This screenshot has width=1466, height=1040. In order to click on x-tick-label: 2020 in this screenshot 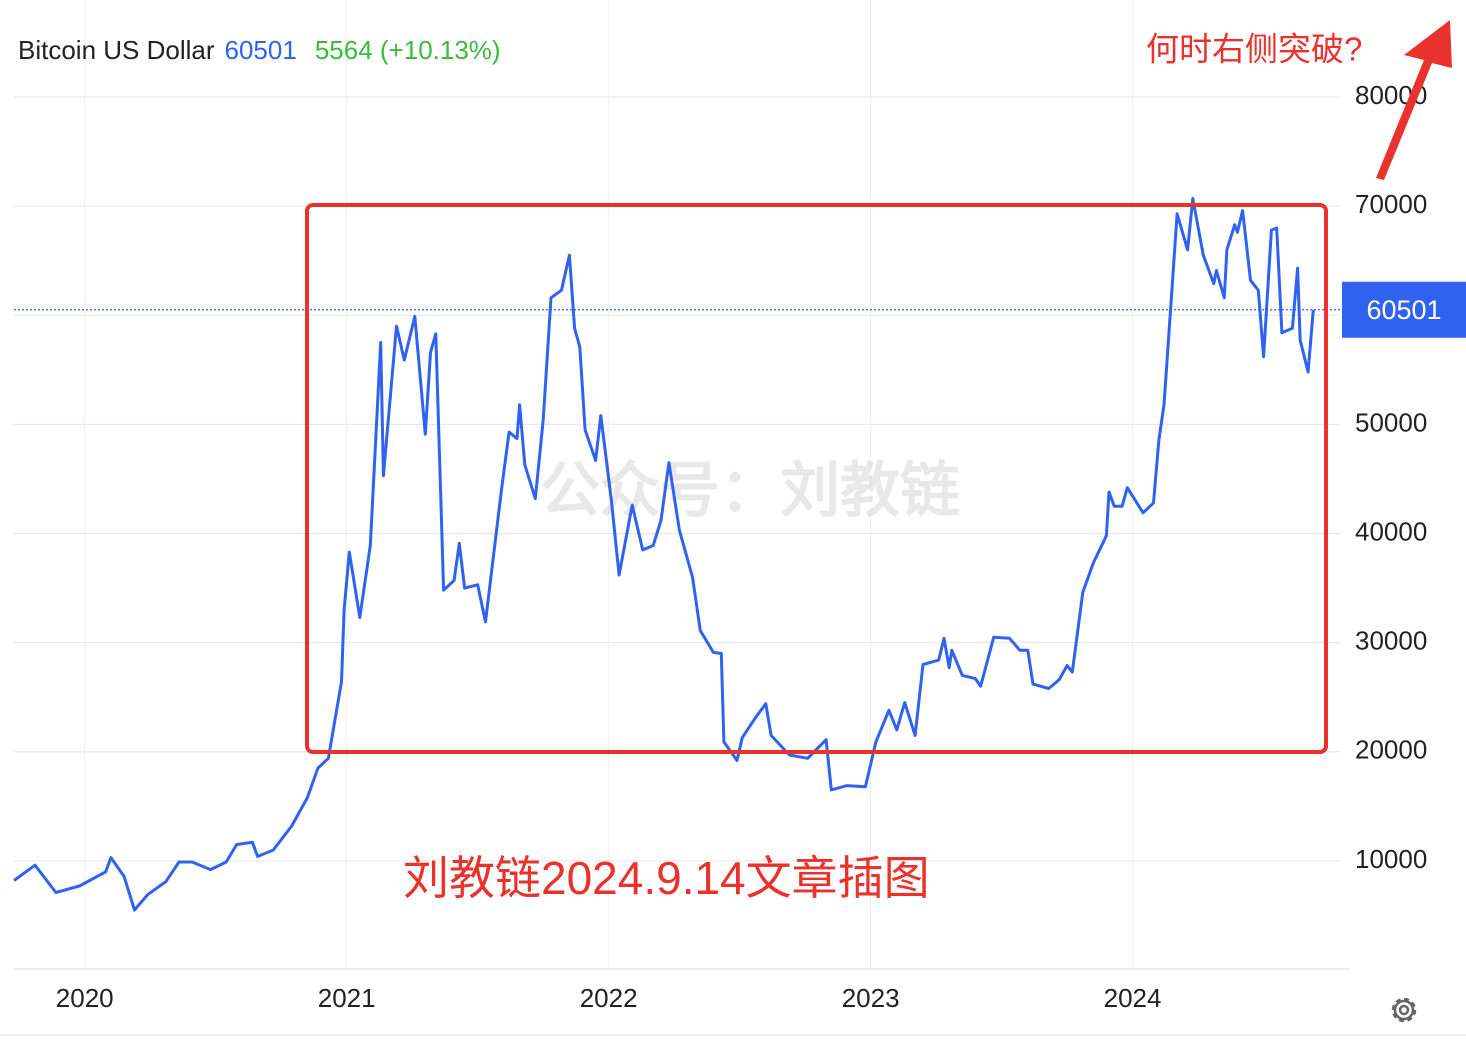, I will do `click(85, 998)`.